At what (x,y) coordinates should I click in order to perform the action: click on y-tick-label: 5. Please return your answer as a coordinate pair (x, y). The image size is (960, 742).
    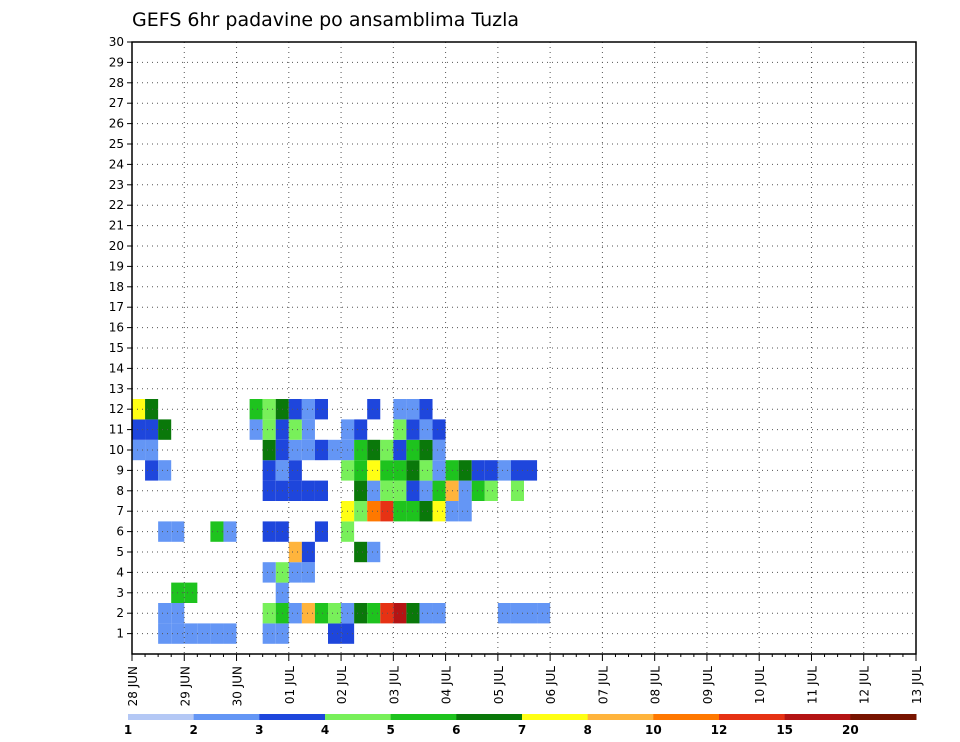
    Looking at the image, I should click on (120, 552).